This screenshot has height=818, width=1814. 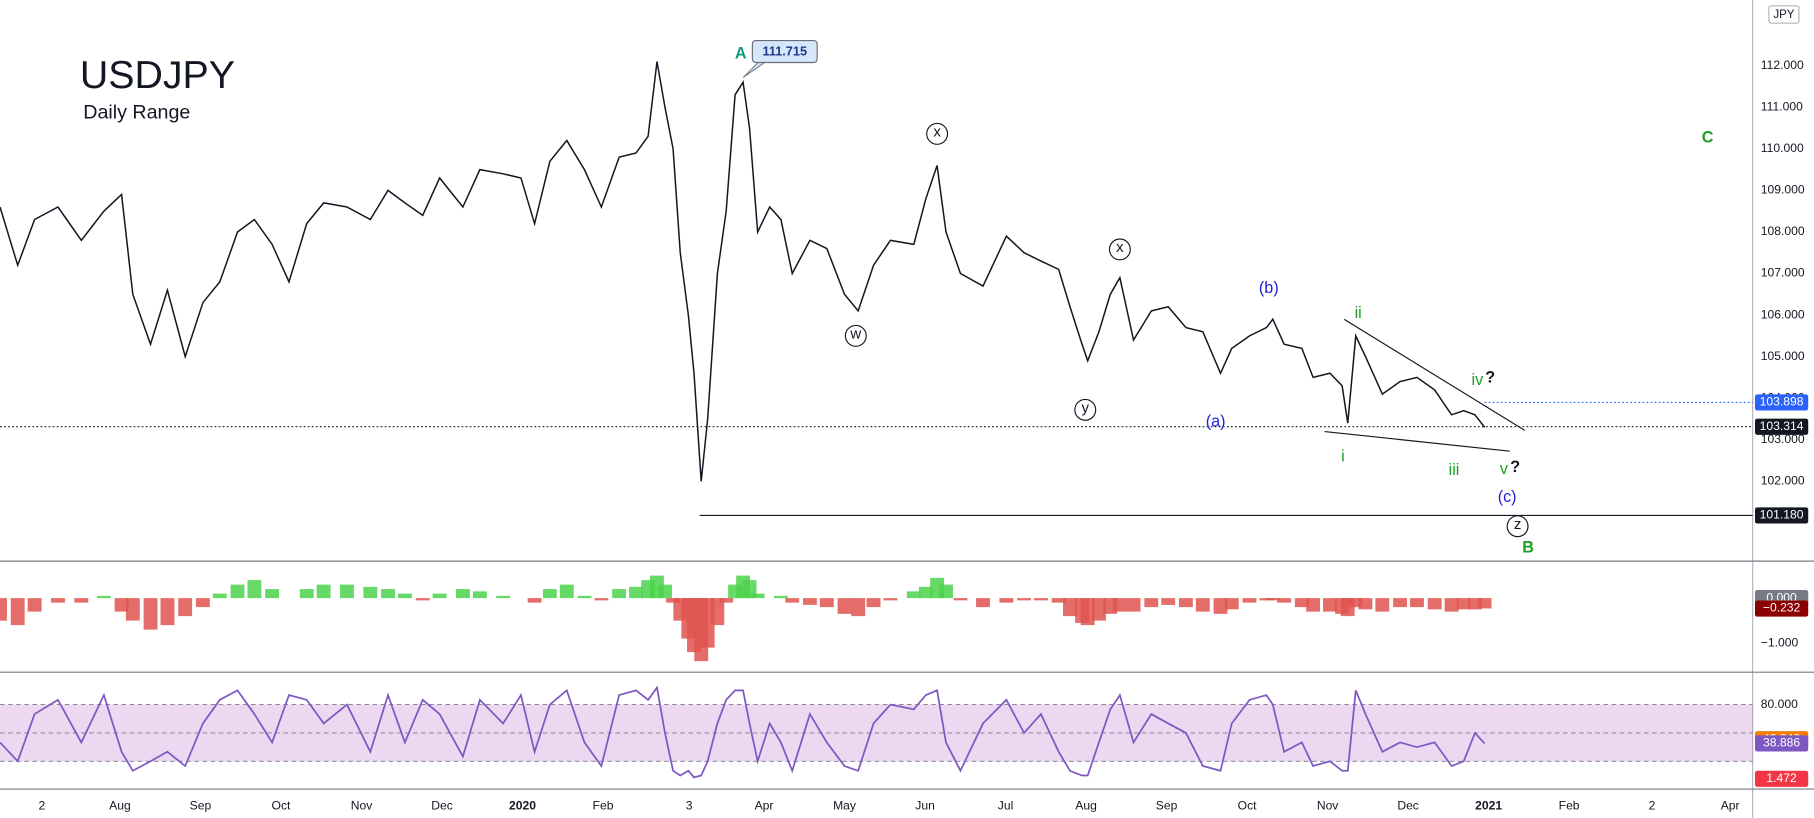 I want to click on wave-label: ?, so click(x=1515, y=467).